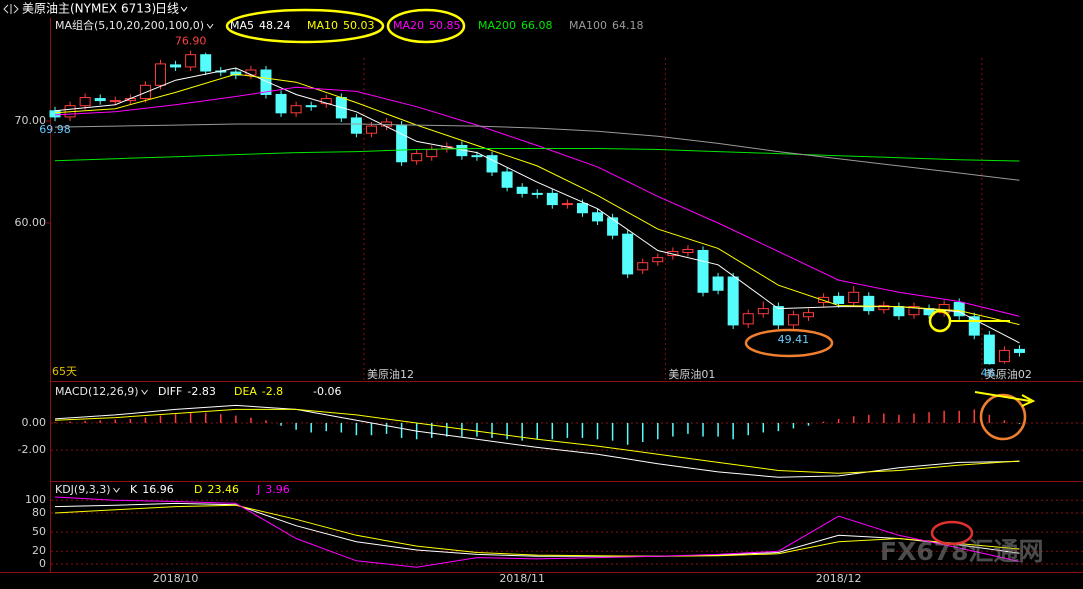 The height and width of the screenshot is (589, 1083). What do you see at coordinates (990, 373) in the screenshot?
I see `price-label: 46.` at bounding box center [990, 373].